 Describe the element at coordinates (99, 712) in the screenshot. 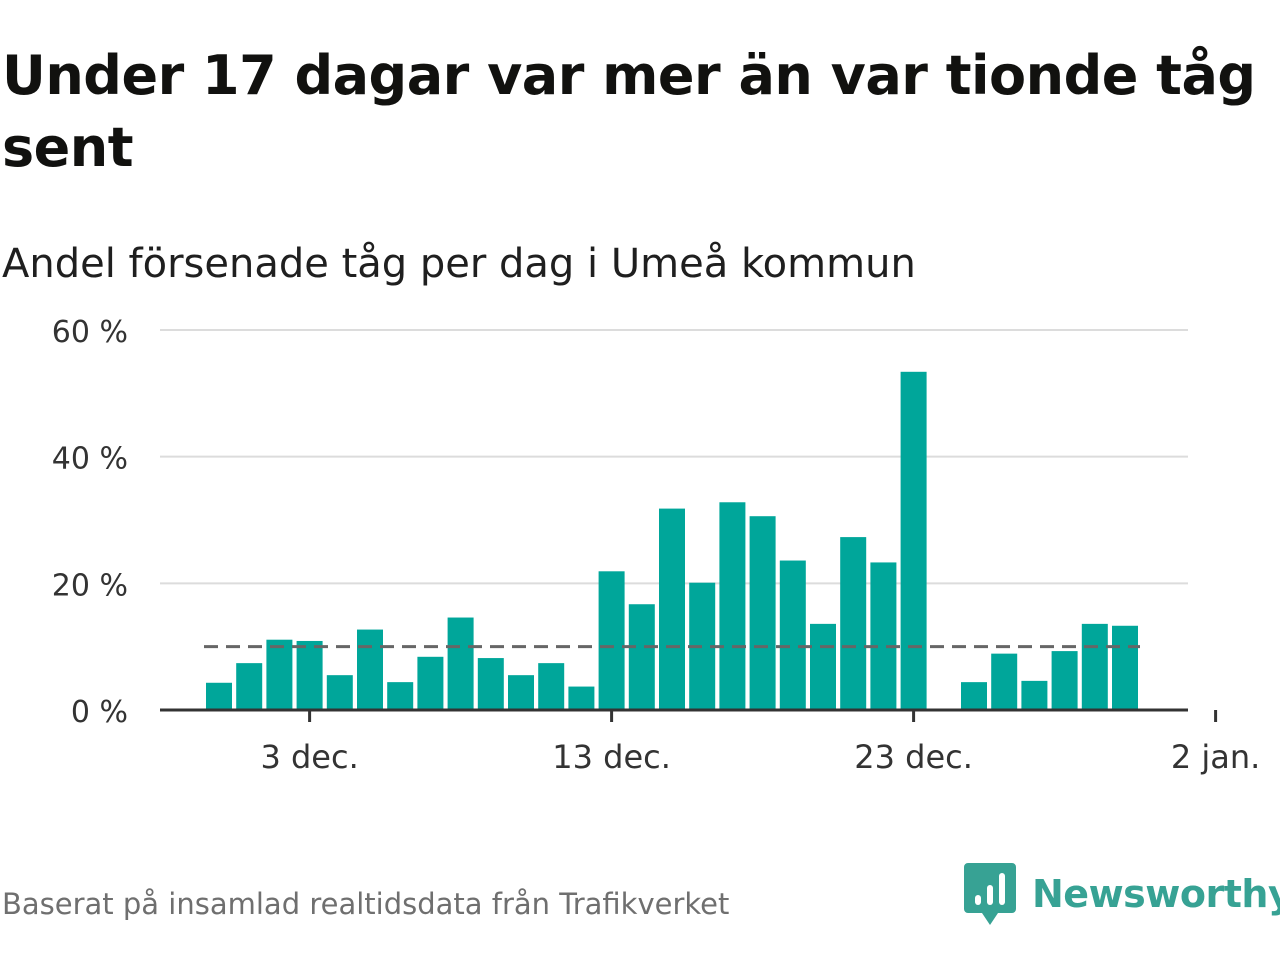

I see `y-tick-label: 0 %` at that location.